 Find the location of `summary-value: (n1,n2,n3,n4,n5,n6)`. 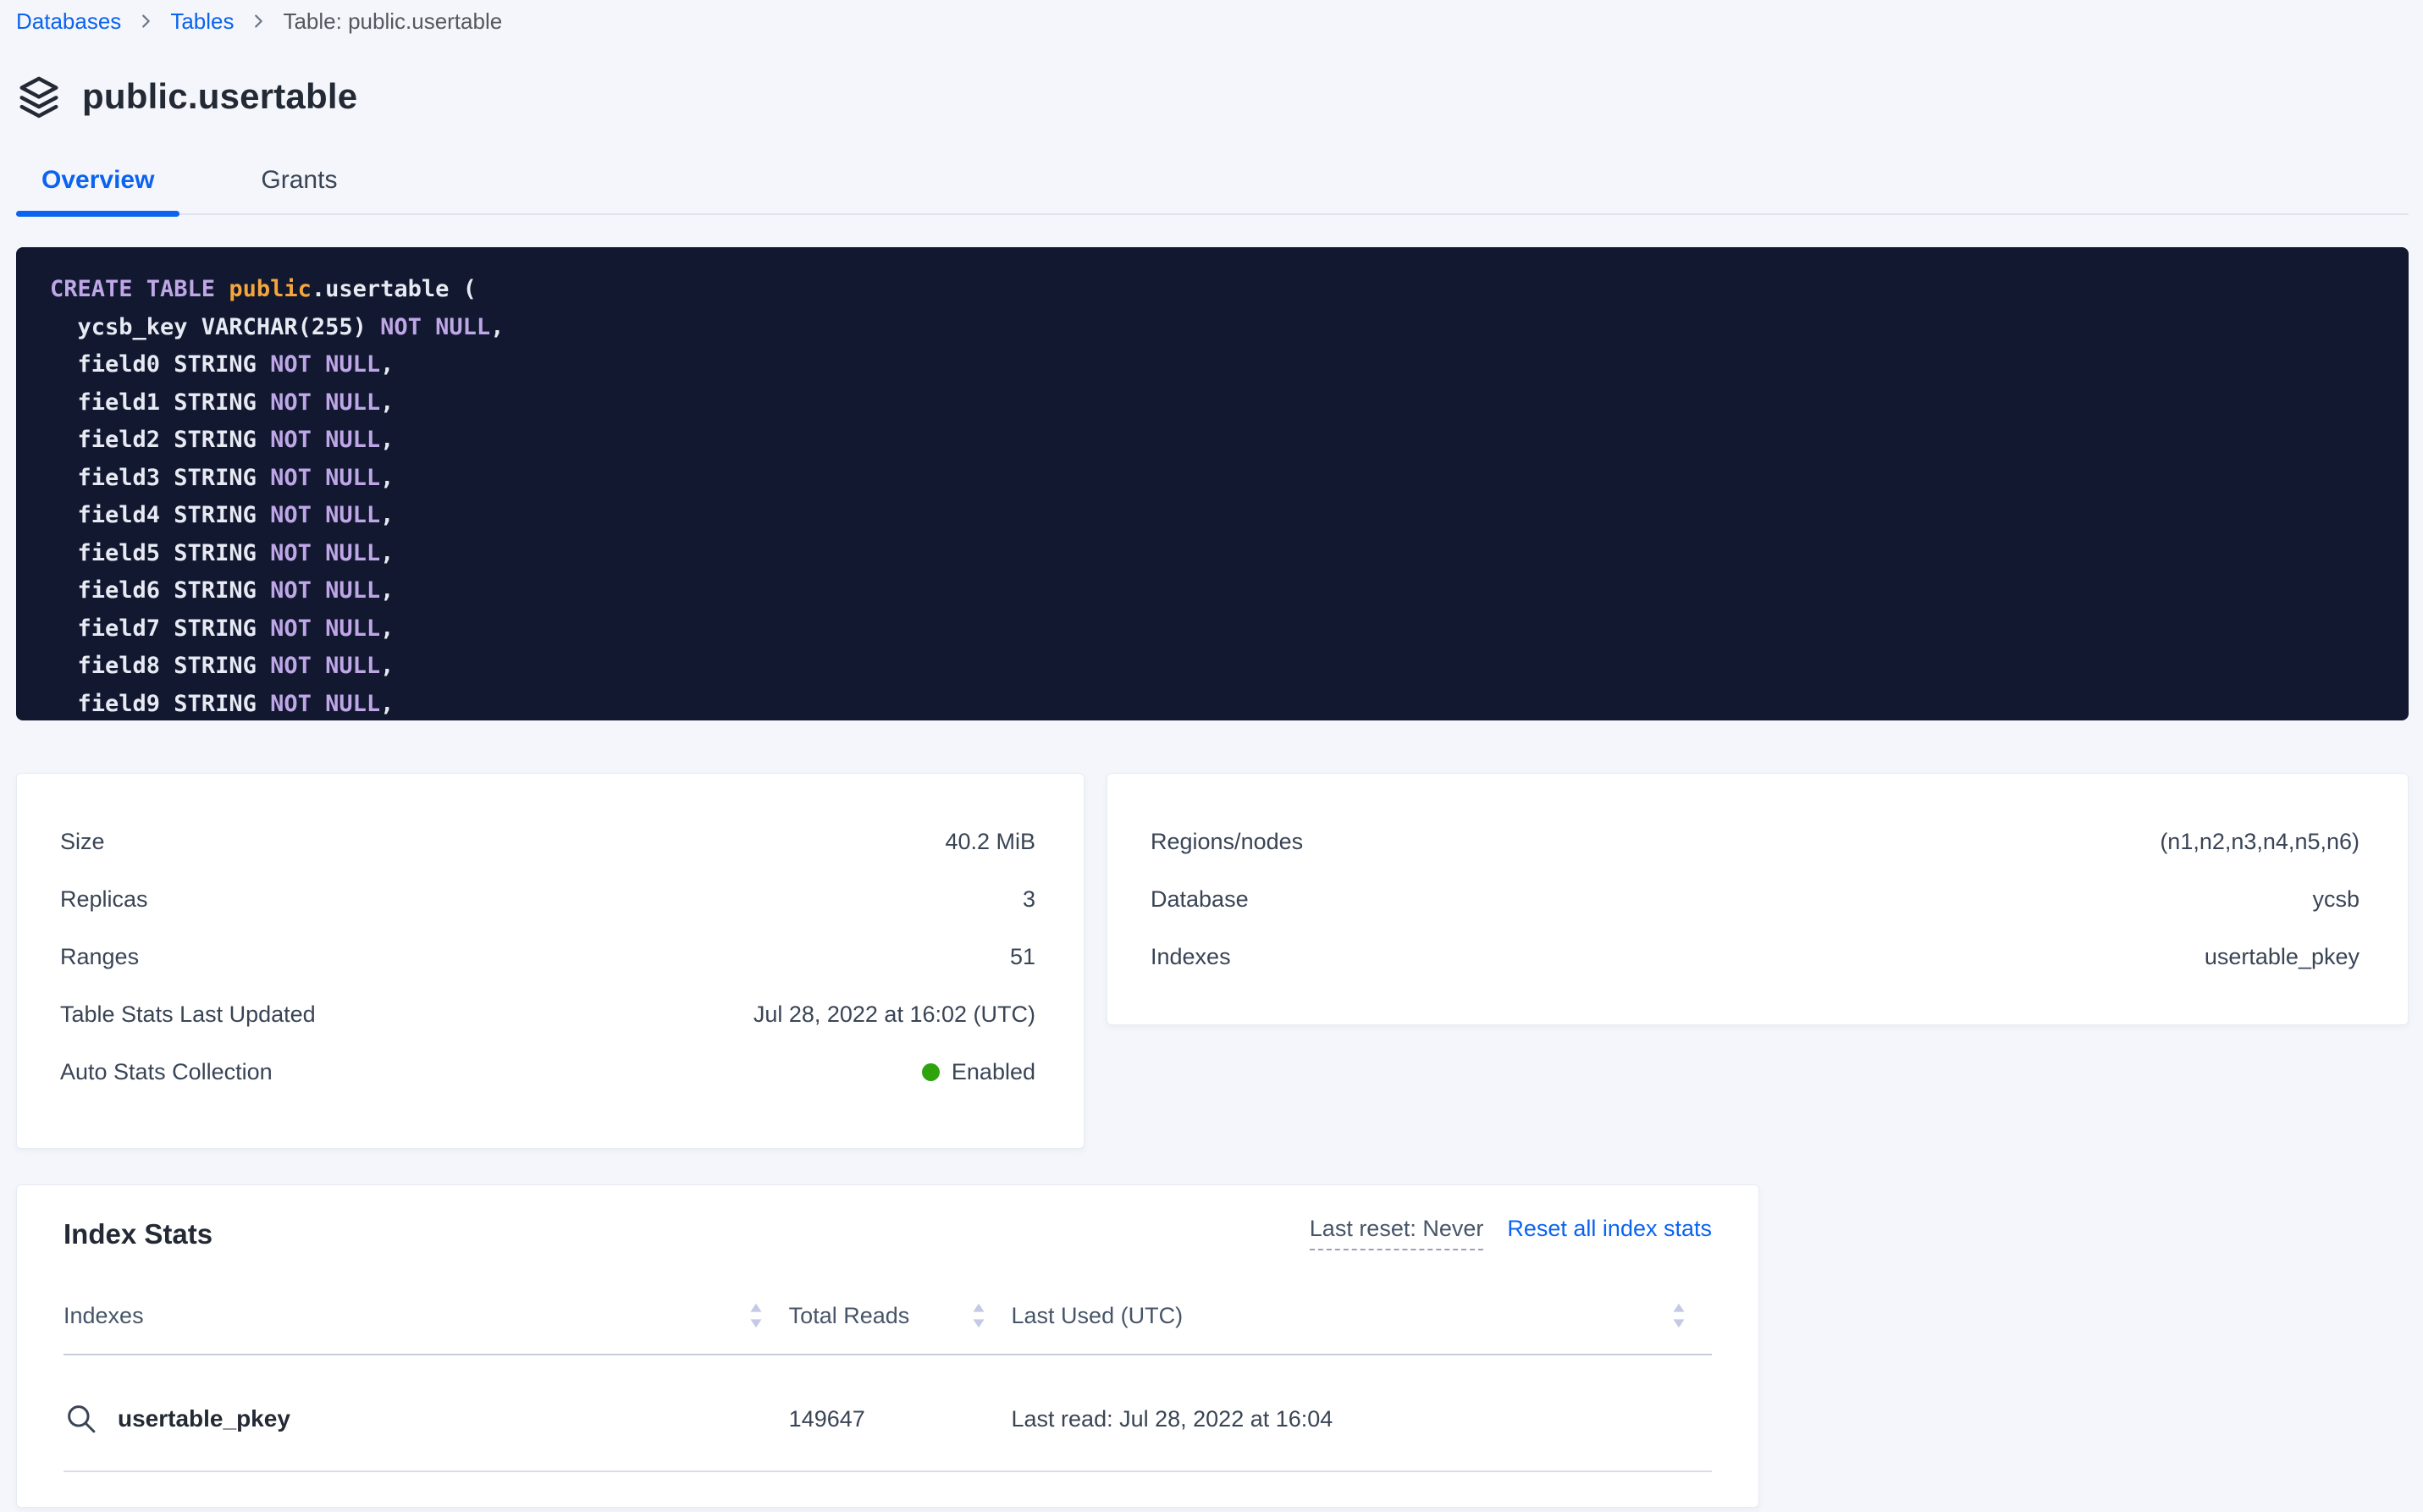

summary-value: (n1,n2,n3,n4,n5,n6) is located at coordinates (2260, 841).